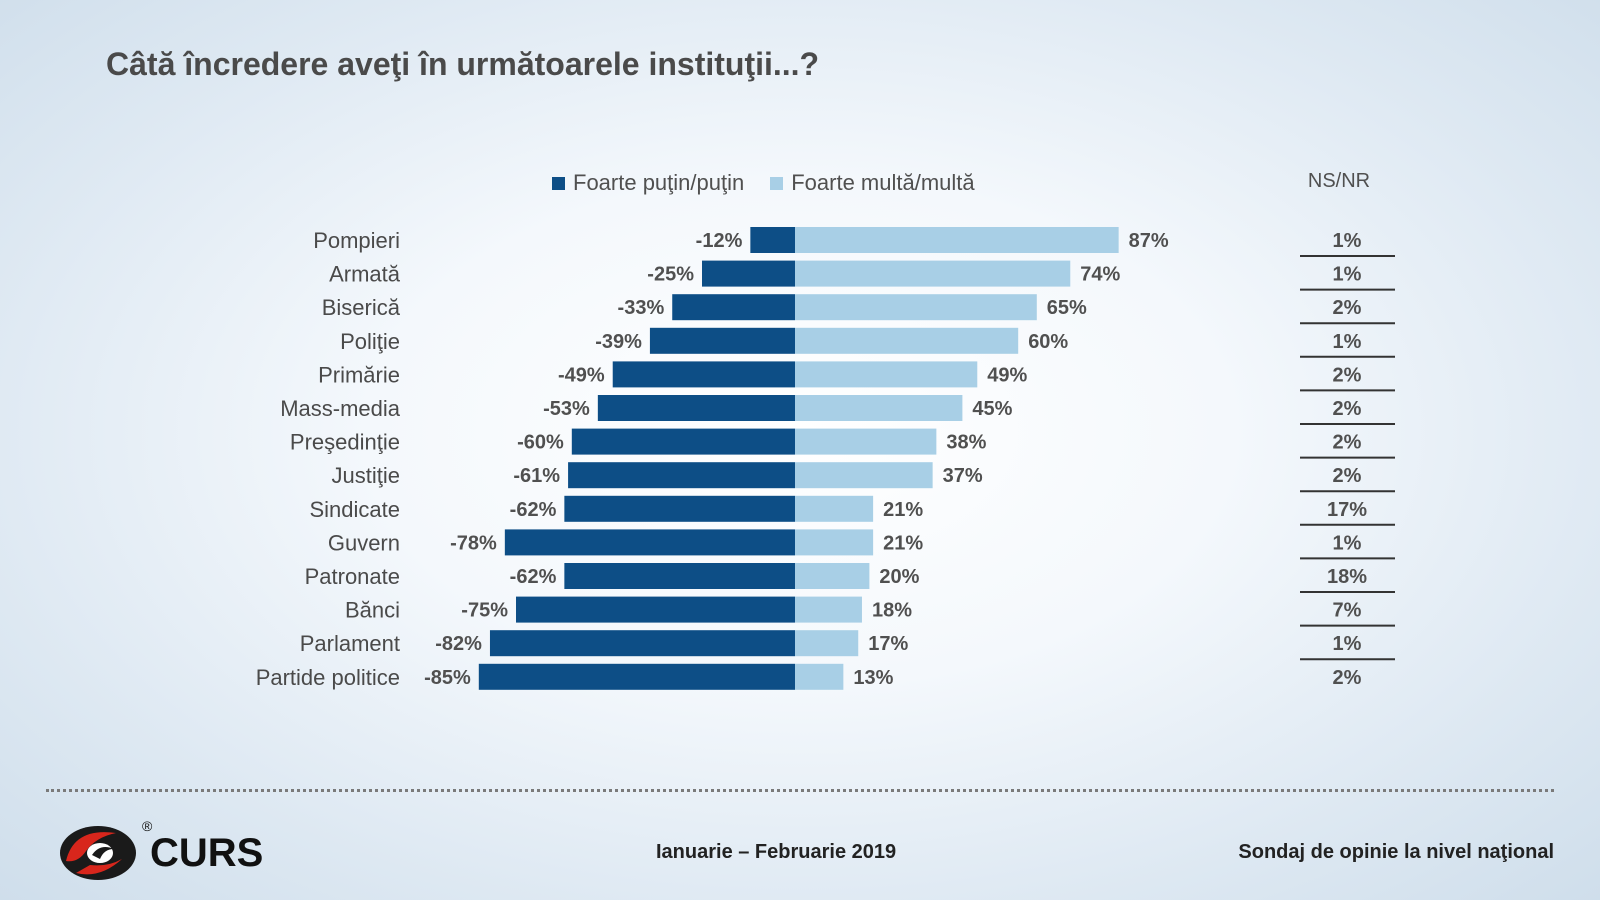 The height and width of the screenshot is (900, 1600). What do you see at coordinates (1100, 275) in the screenshot?
I see `data-label-positive: 74%` at bounding box center [1100, 275].